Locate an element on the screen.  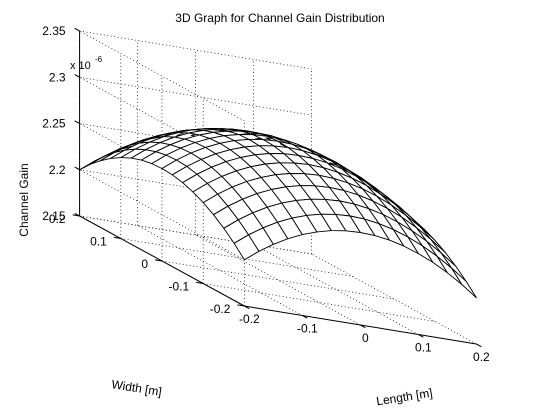
z-tick-label: 2.3 is located at coordinates (57, 77).